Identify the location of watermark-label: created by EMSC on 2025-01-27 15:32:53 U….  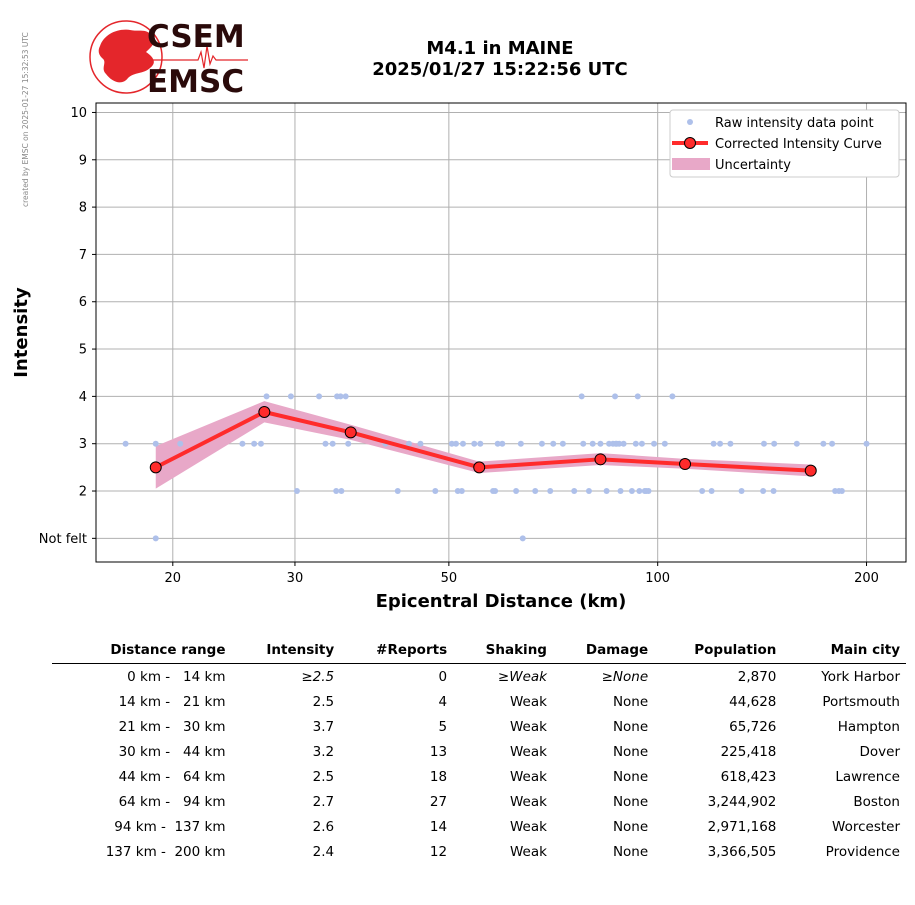
(25, 119).